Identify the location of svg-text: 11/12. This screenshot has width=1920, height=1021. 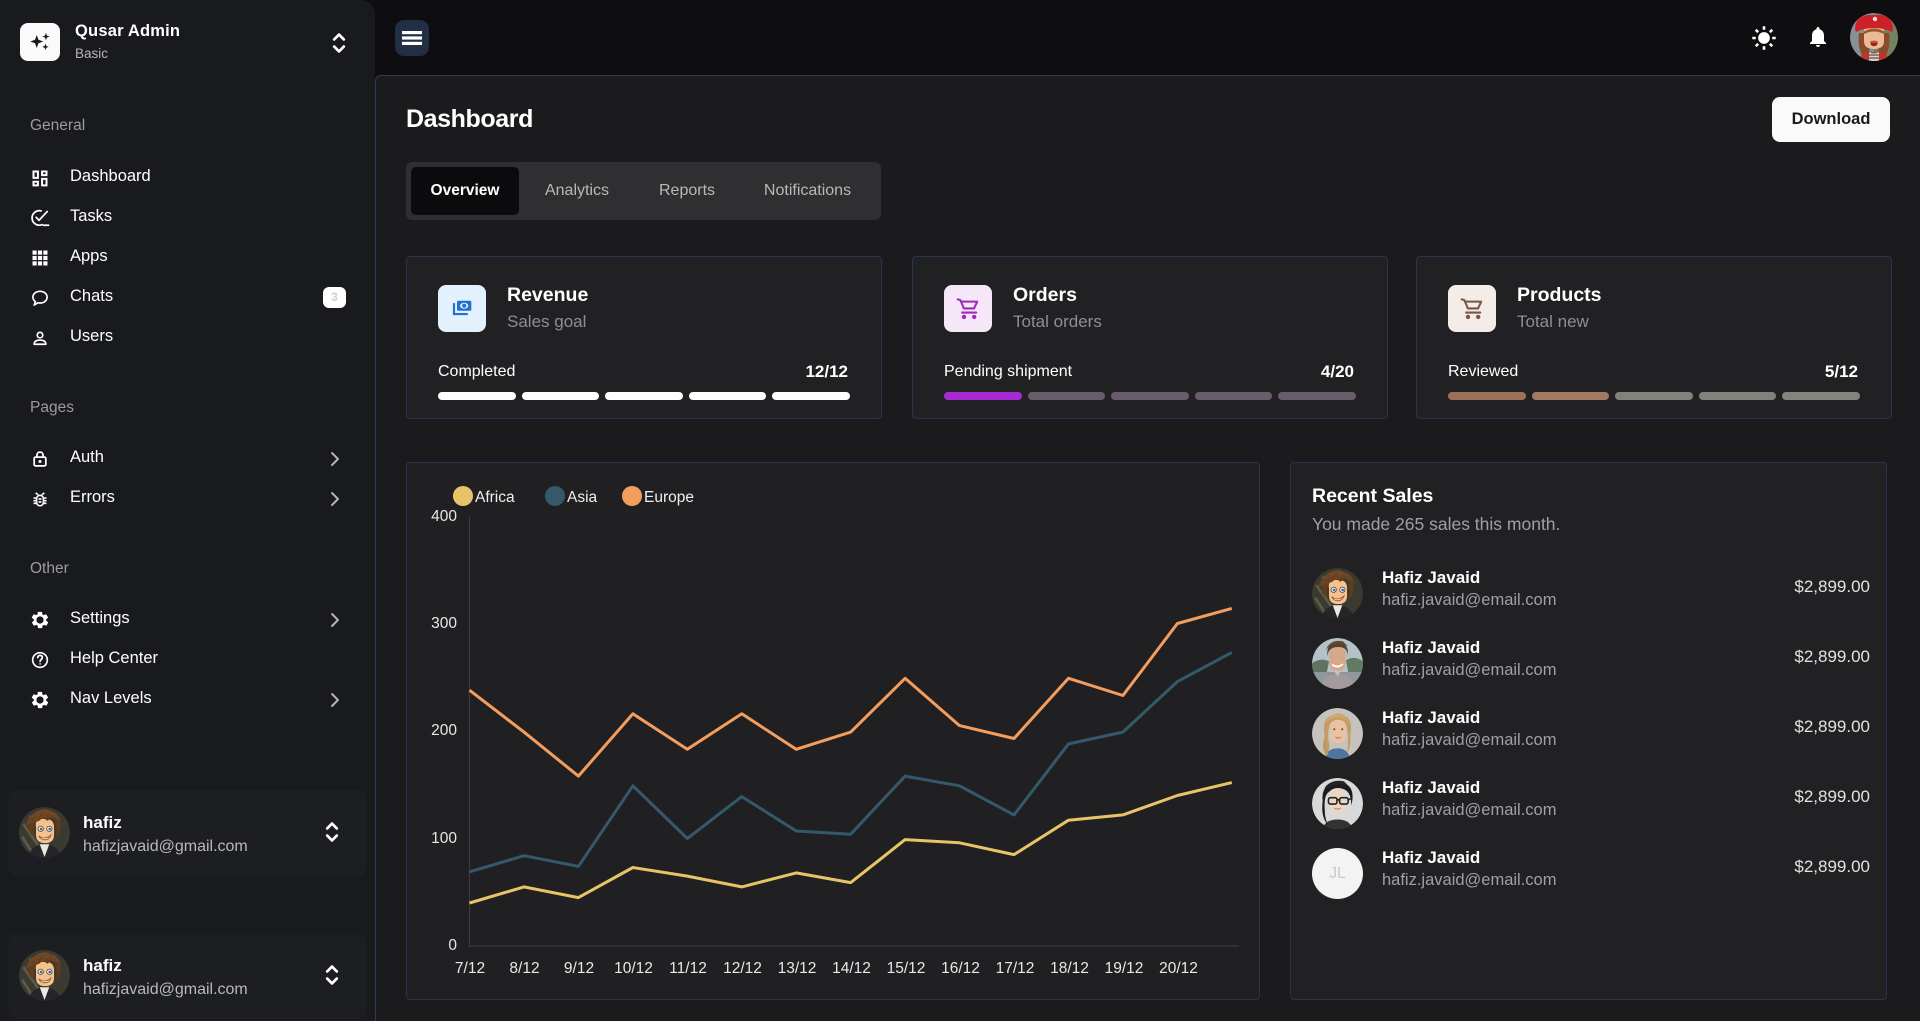
(688, 968).